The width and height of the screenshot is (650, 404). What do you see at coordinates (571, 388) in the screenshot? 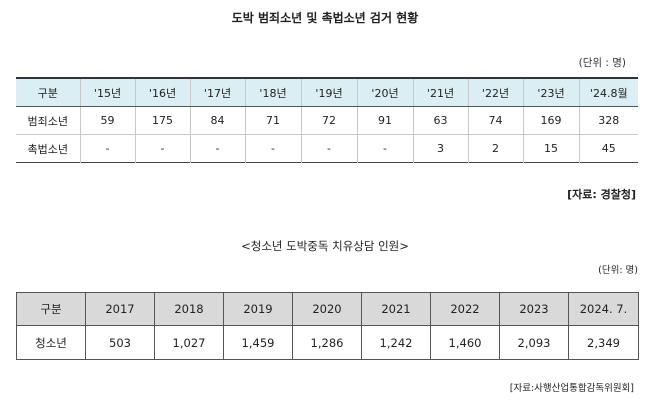
I see `table2-source: [자료:사행산업통합감독위원회]` at bounding box center [571, 388].